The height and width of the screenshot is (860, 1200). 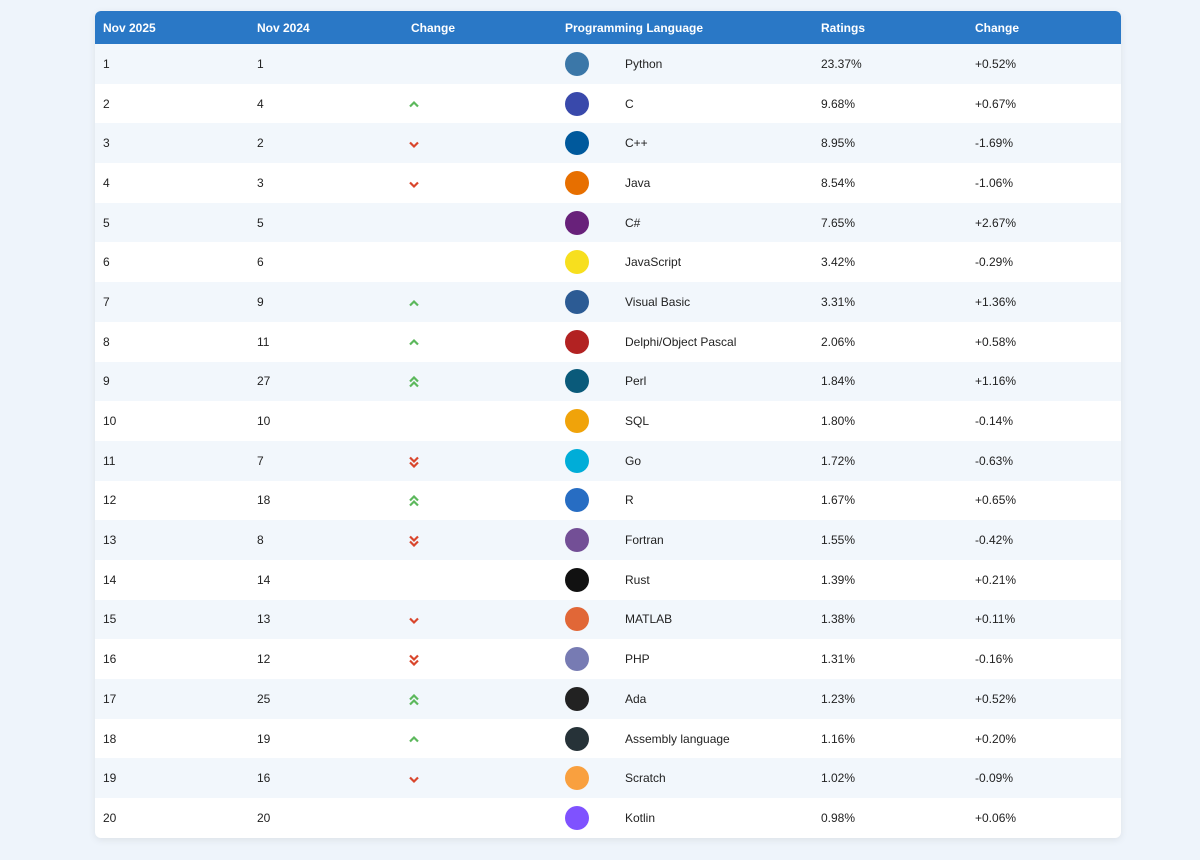 I want to click on rating: 1.02%, so click(x=890, y=778).